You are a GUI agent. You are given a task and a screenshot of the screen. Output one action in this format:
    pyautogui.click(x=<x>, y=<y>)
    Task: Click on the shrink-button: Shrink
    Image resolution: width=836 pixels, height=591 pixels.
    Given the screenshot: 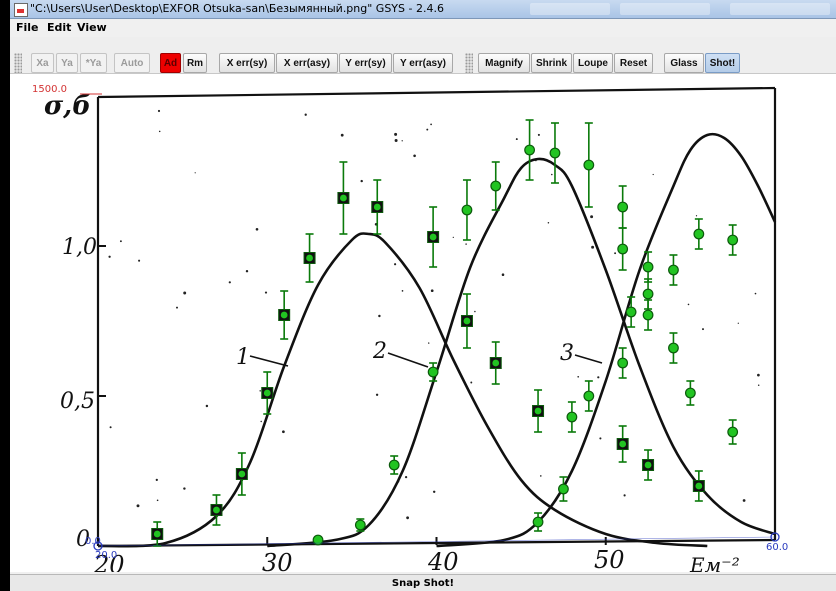 What is the action you would take?
    pyautogui.click(x=551, y=63)
    